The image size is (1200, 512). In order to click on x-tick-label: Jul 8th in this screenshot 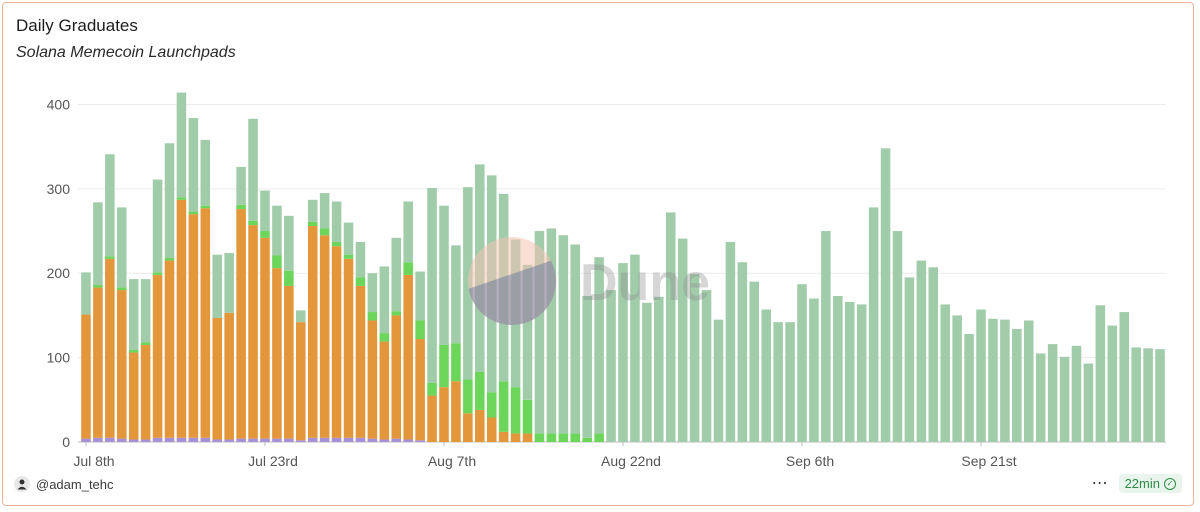, I will do `click(93, 461)`.